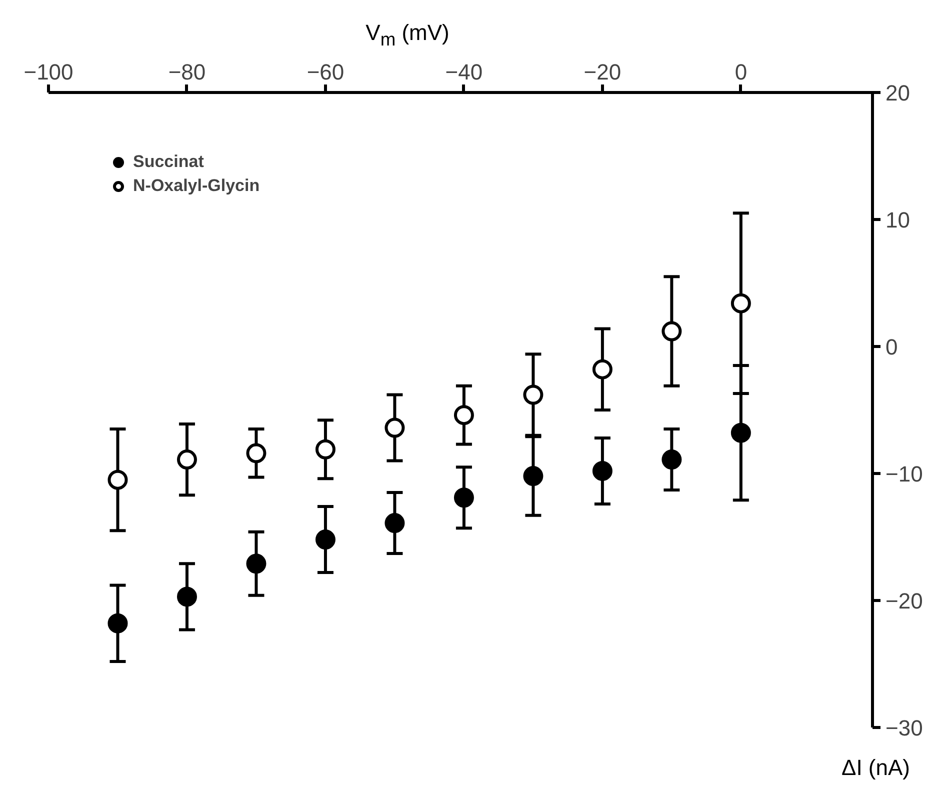 Image resolution: width=935 pixels, height=787 pixels. What do you see at coordinates (168, 162) in the screenshot?
I see `legend-label: Succinat` at bounding box center [168, 162].